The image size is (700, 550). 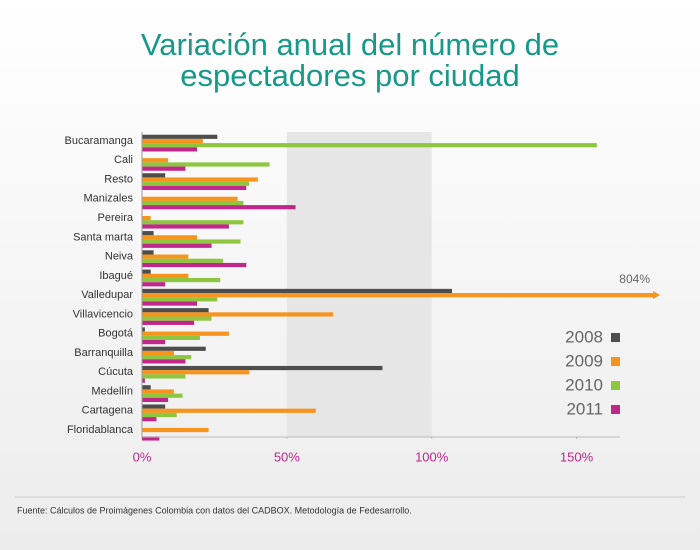 I want to click on legend-label: 2008, so click(x=584, y=336).